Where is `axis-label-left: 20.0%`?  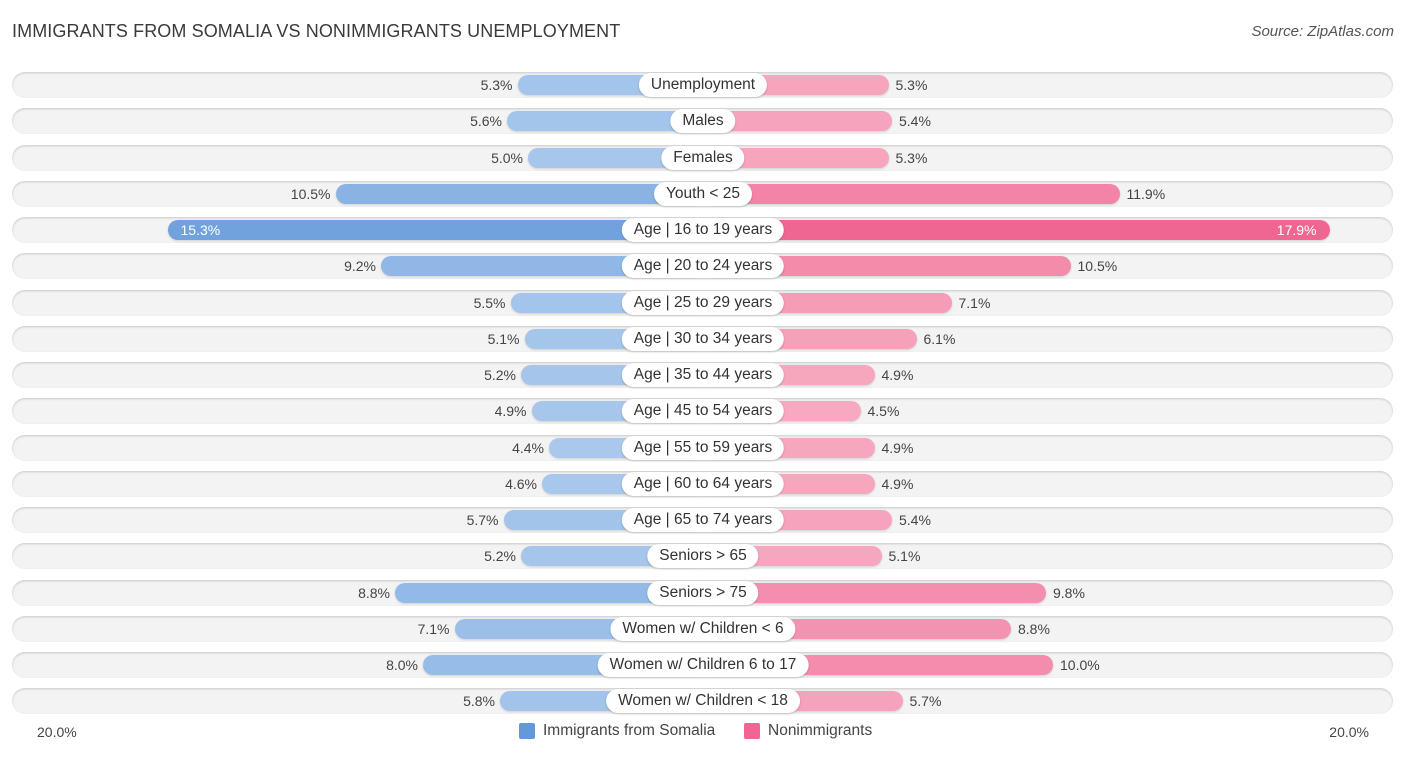
axis-label-left: 20.0% is located at coordinates (57, 732).